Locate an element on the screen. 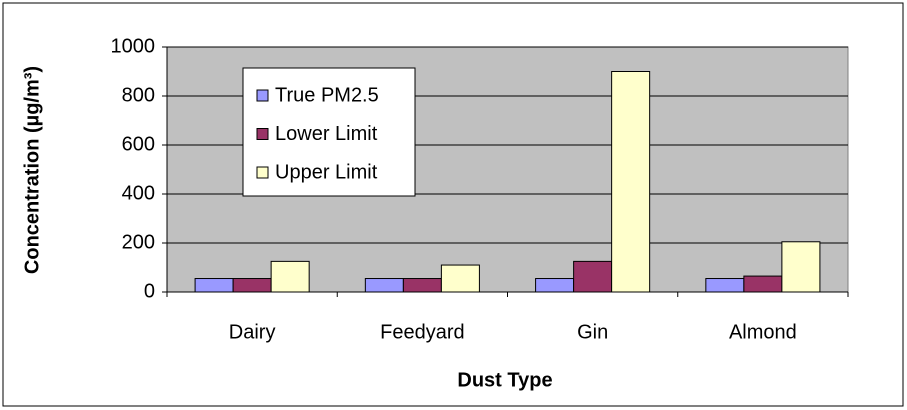 This screenshot has height=410, width=907. x-tick-label: Dairy is located at coordinates (252, 332).